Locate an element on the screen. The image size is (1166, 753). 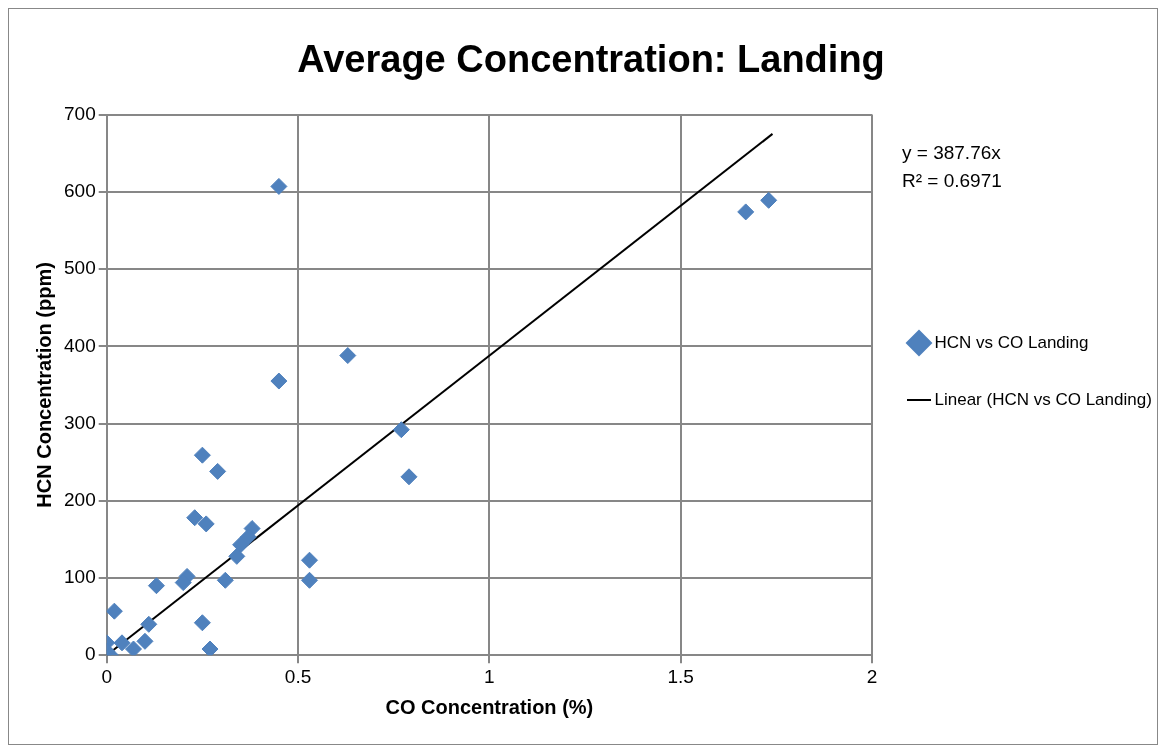
chart-title: Average Concentration: Landing is located at coordinates (591, 59).